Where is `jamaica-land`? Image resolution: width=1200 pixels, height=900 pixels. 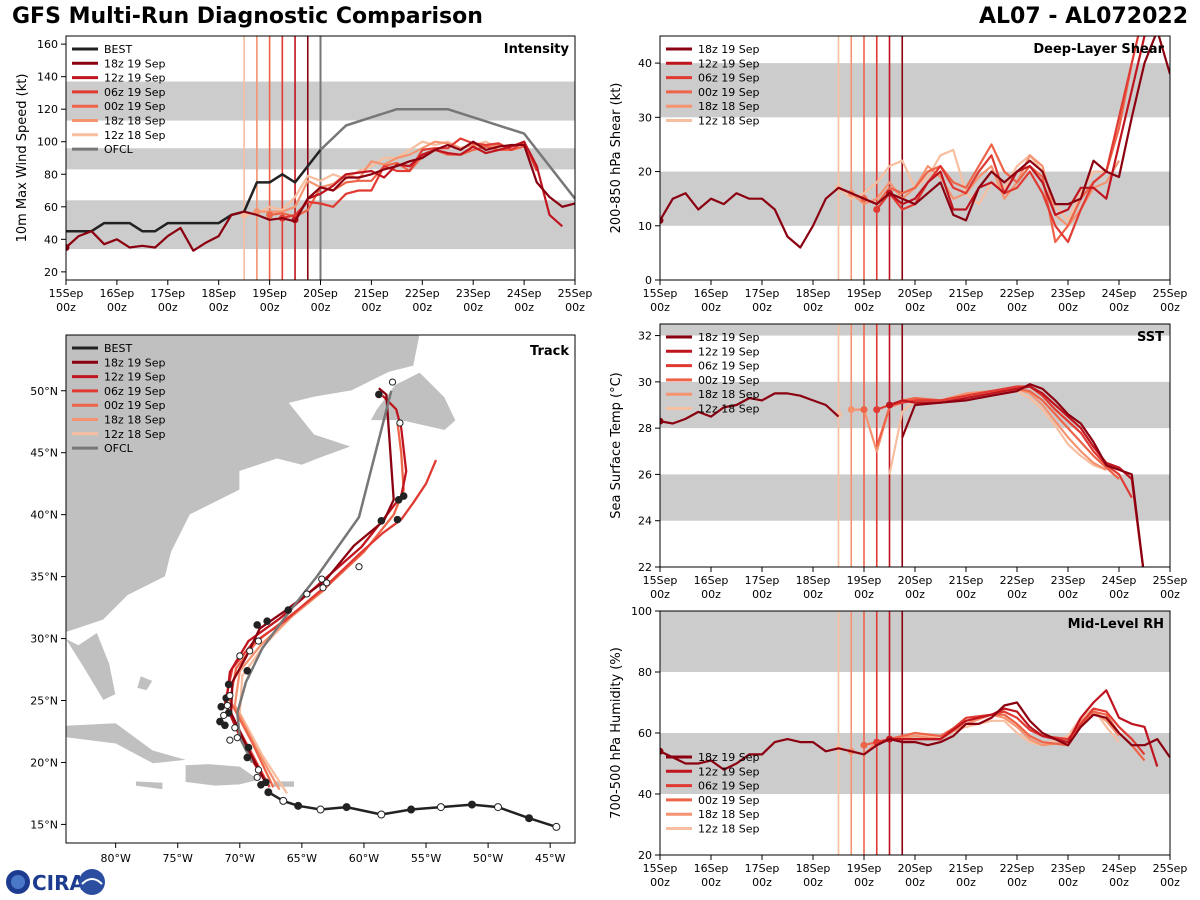
jamaica-land is located at coordinates (149, 785).